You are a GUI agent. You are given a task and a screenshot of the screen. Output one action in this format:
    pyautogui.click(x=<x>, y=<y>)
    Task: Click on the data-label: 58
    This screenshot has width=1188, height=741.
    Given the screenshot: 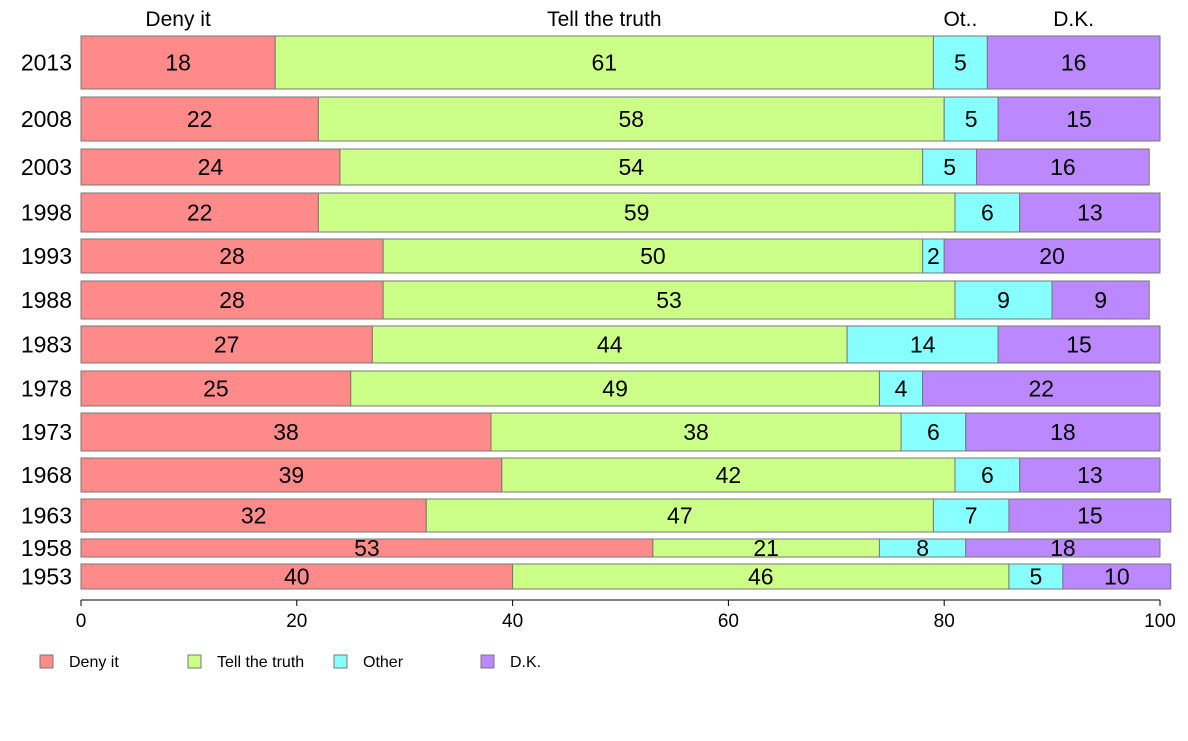 What is the action you would take?
    pyautogui.click(x=631, y=119)
    